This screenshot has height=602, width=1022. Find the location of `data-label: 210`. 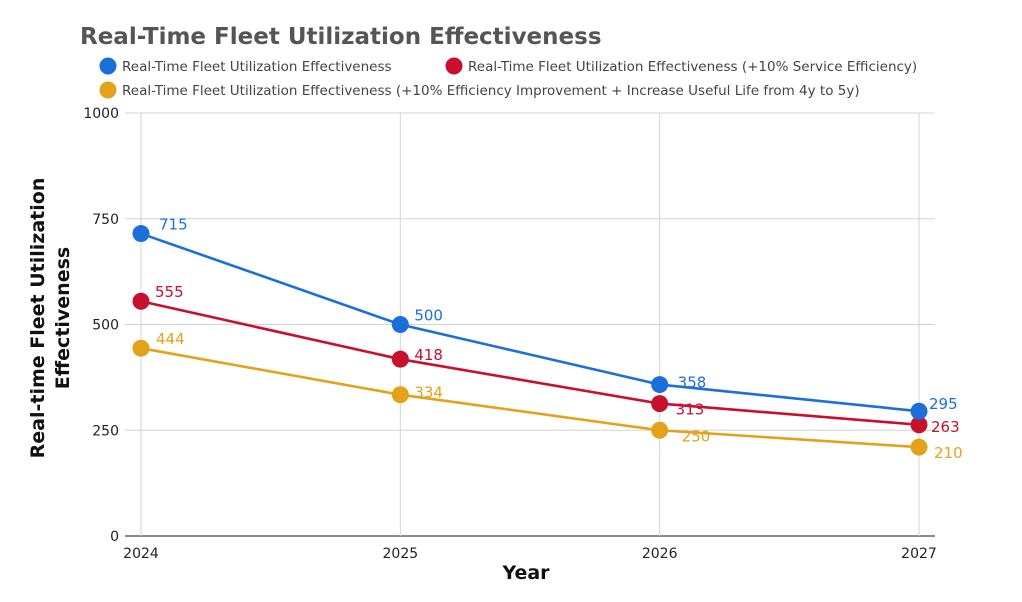

data-label: 210 is located at coordinates (948, 453).